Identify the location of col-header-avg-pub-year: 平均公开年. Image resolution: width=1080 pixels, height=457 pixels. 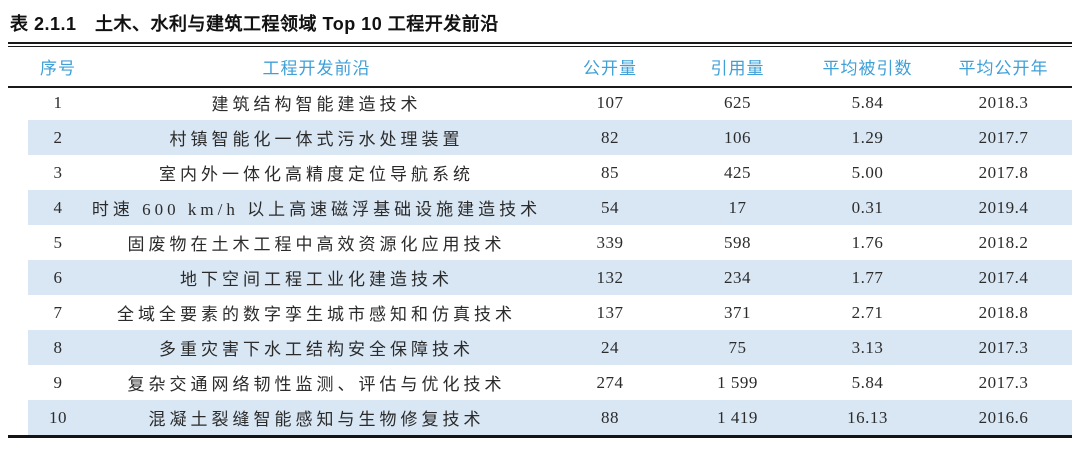
(1003, 68).